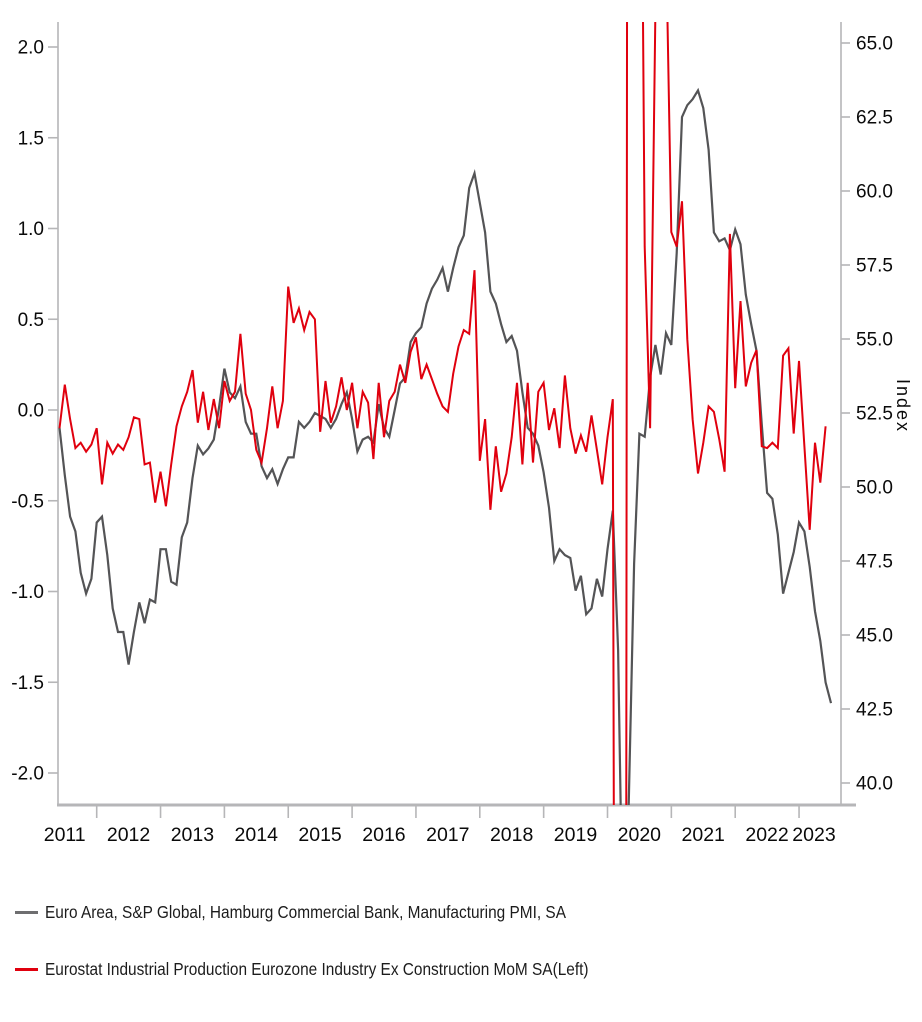 The image size is (922, 1022). I want to click on x-axis-year-label: 2012, so click(128, 835).